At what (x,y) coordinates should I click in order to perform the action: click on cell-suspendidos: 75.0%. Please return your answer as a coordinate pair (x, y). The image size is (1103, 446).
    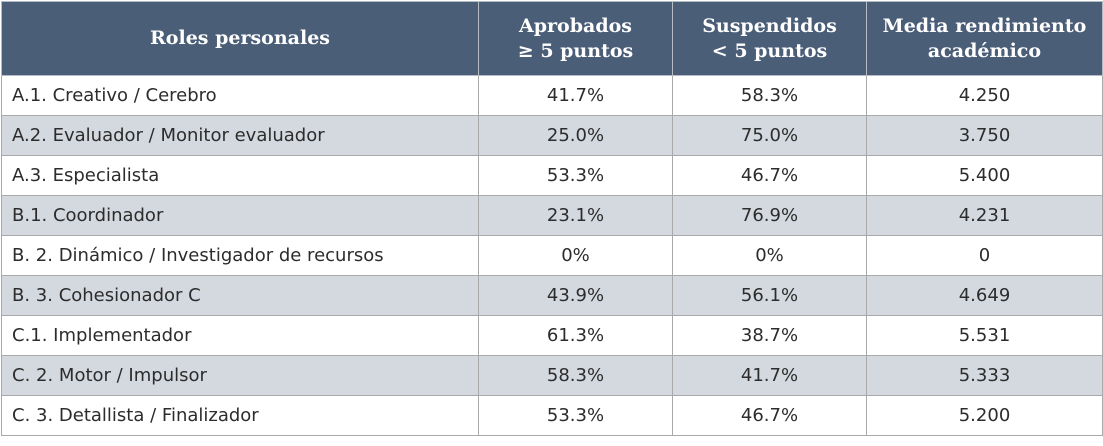
    Looking at the image, I should click on (769, 135).